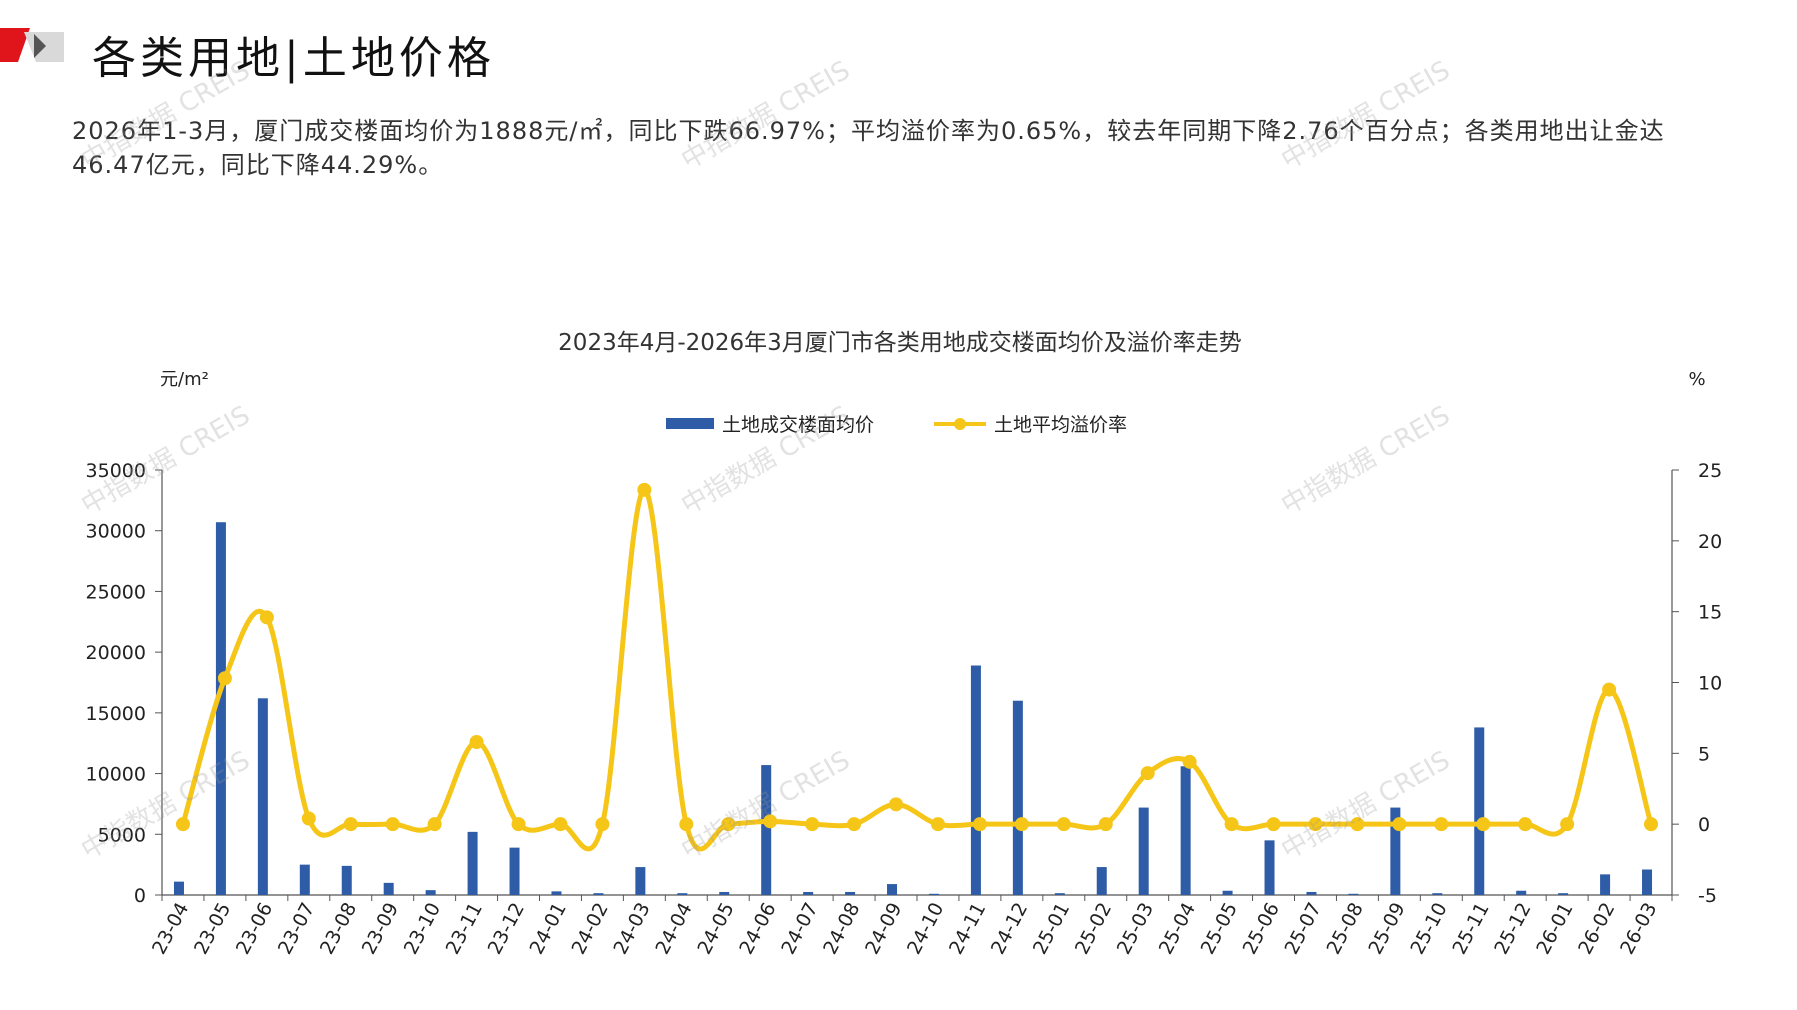  What do you see at coordinates (212, 928) in the screenshot?
I see `x-tick-label: 23-05` at bounding box center [212, 928].